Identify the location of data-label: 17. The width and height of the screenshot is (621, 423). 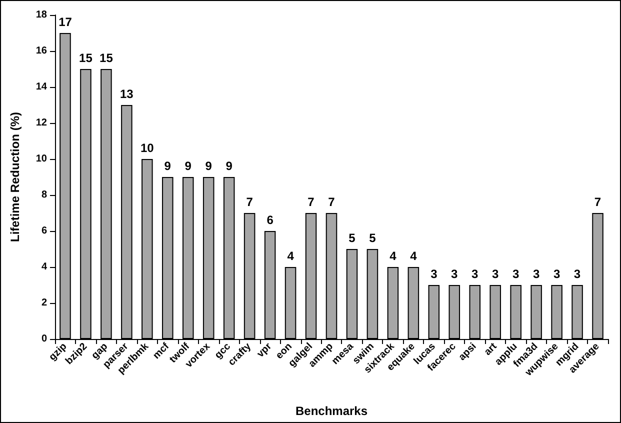
(65, 22).